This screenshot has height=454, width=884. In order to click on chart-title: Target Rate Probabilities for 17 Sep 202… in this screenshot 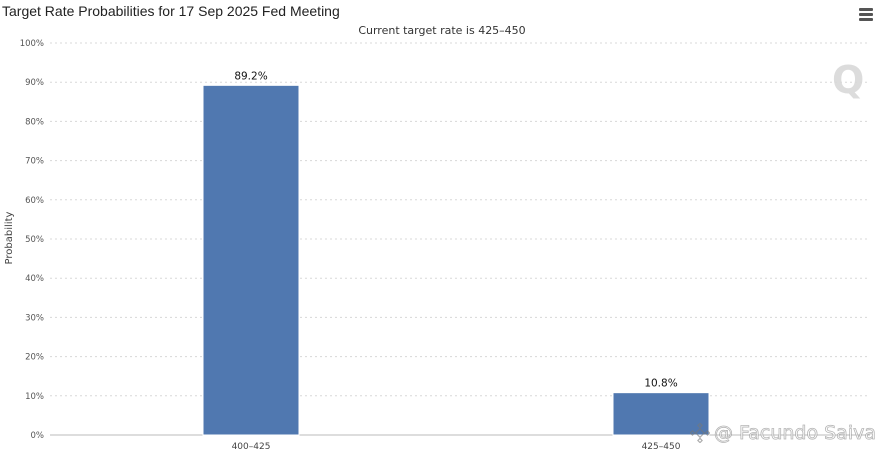, I will do `click(171, 11)`.